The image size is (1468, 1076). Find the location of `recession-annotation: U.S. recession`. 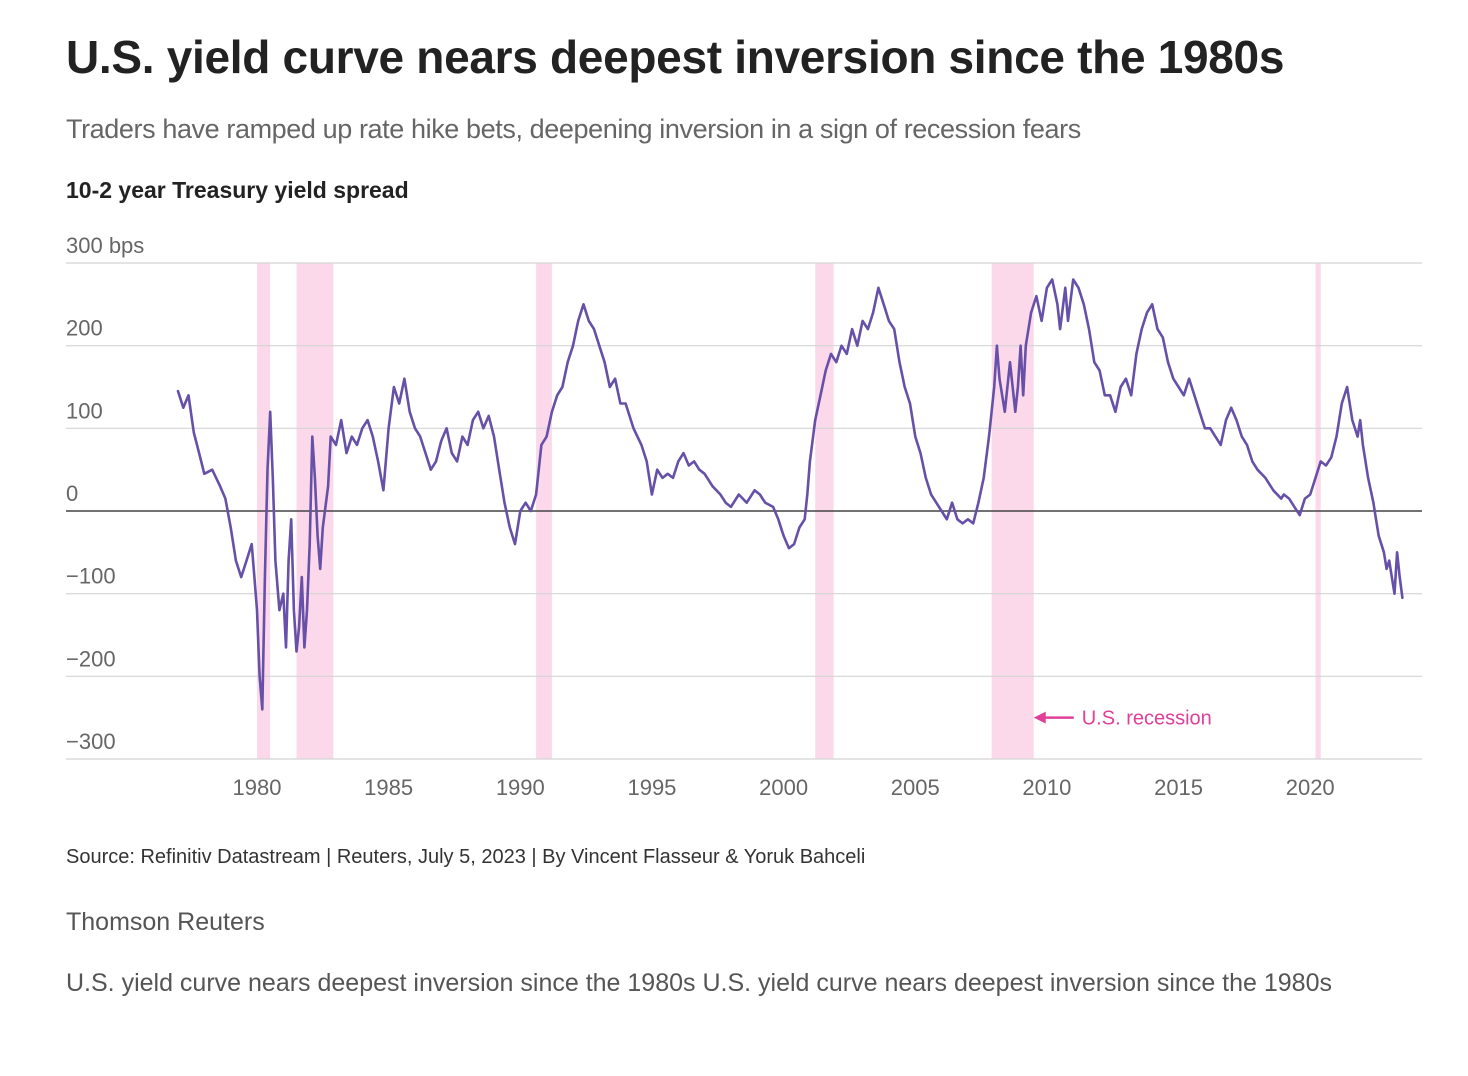

recession-annotation: U.S. recession is located at coordinates (1122, 719).